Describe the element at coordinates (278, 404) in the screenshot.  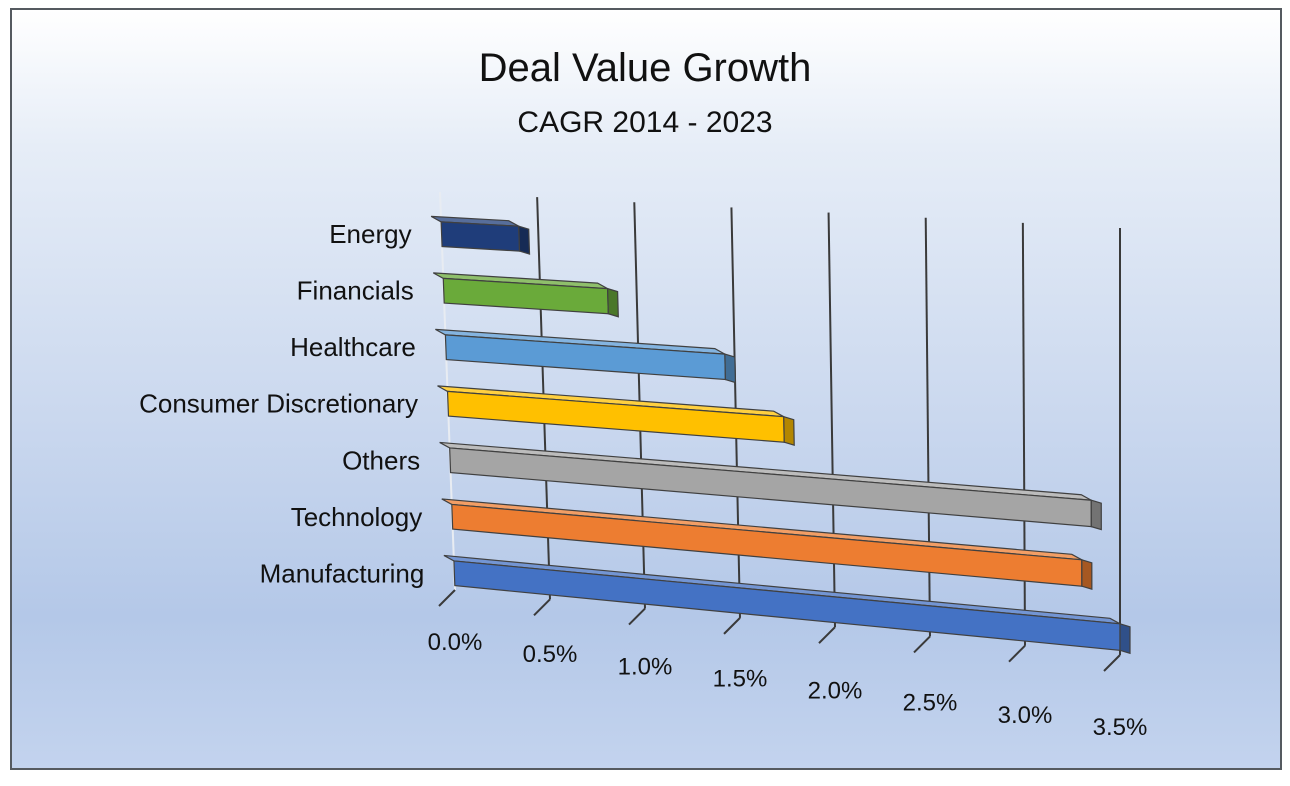
I see `category-label: Consumer Discretionary` at that location.